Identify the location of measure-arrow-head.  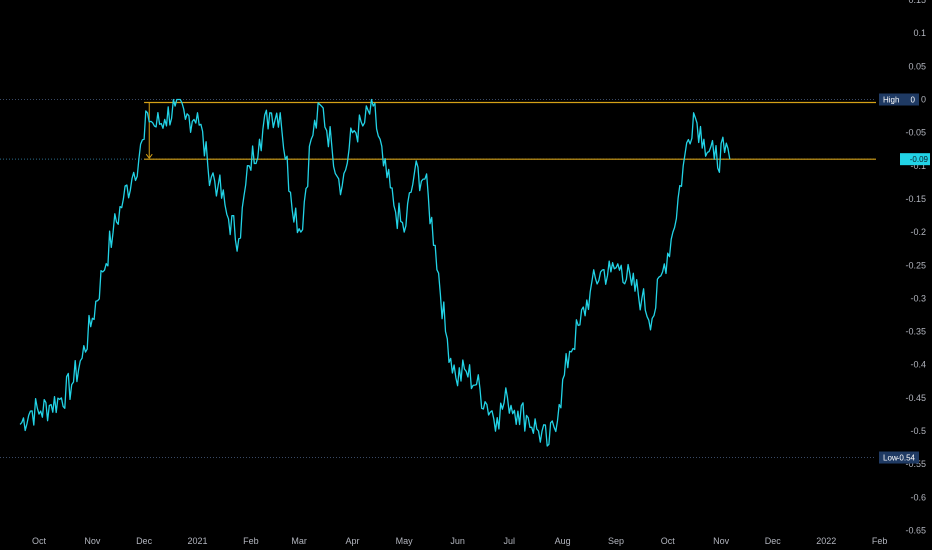
(149, 156).